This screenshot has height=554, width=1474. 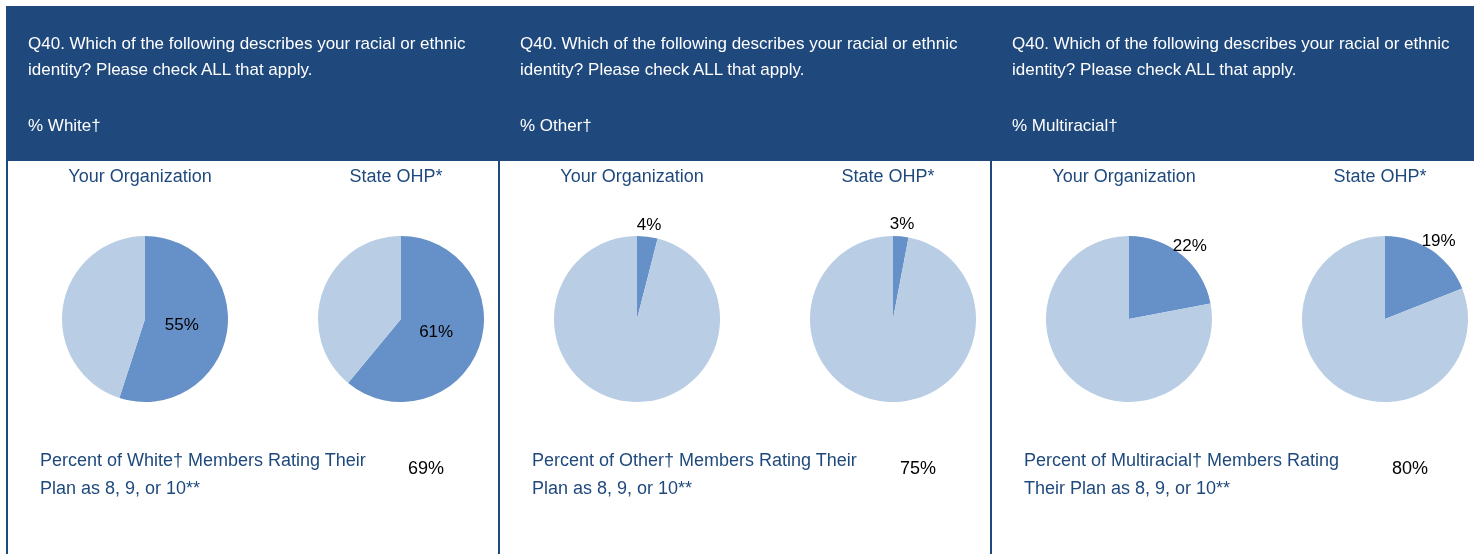 I want to click on text: Percent of White† Members Rating Their Plan as 8, 9, or 10**, so click(x=203, y=474).